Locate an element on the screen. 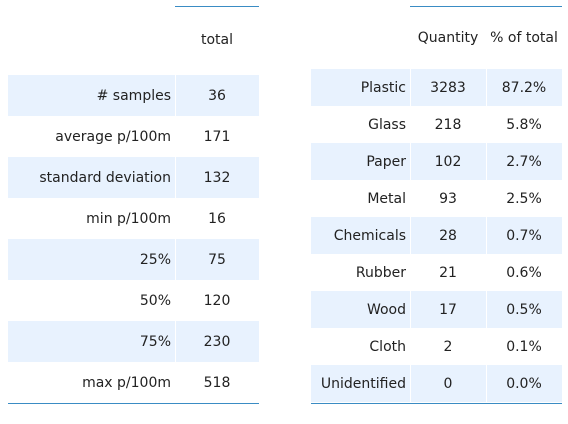  row-label: standard deviation is located at coordinates (105, 177).